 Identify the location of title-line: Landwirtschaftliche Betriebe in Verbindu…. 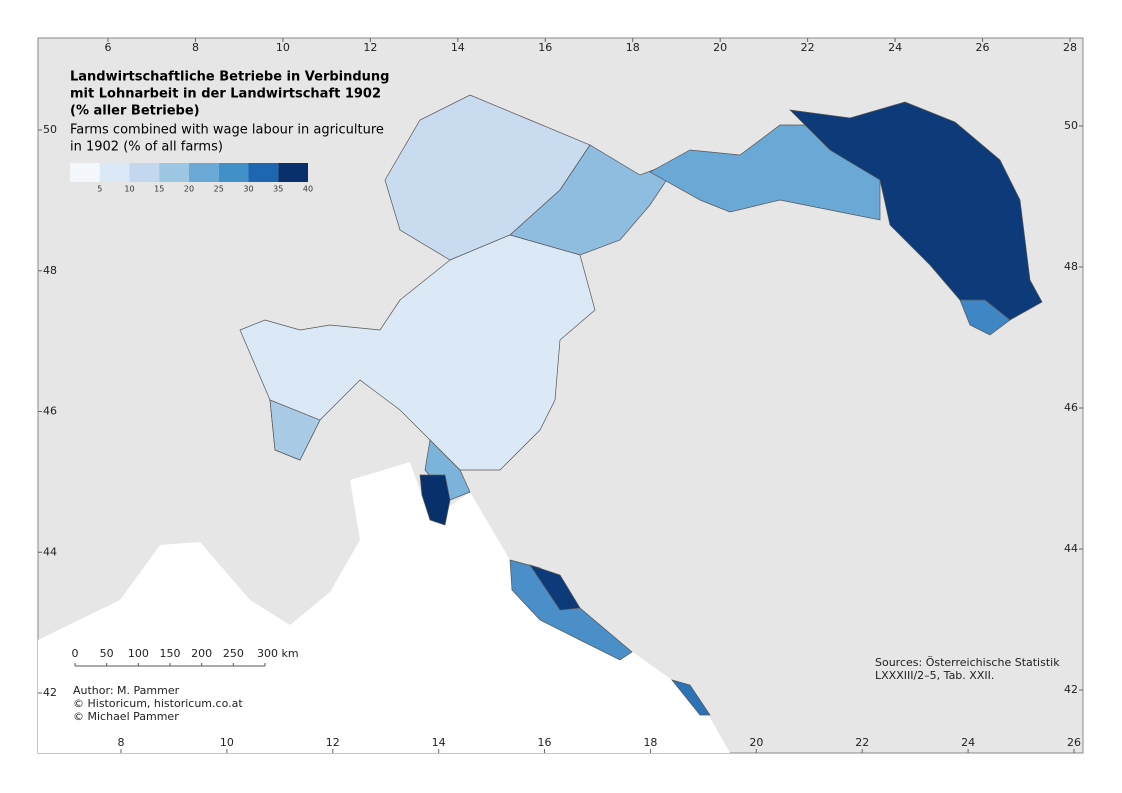
(230, 77).